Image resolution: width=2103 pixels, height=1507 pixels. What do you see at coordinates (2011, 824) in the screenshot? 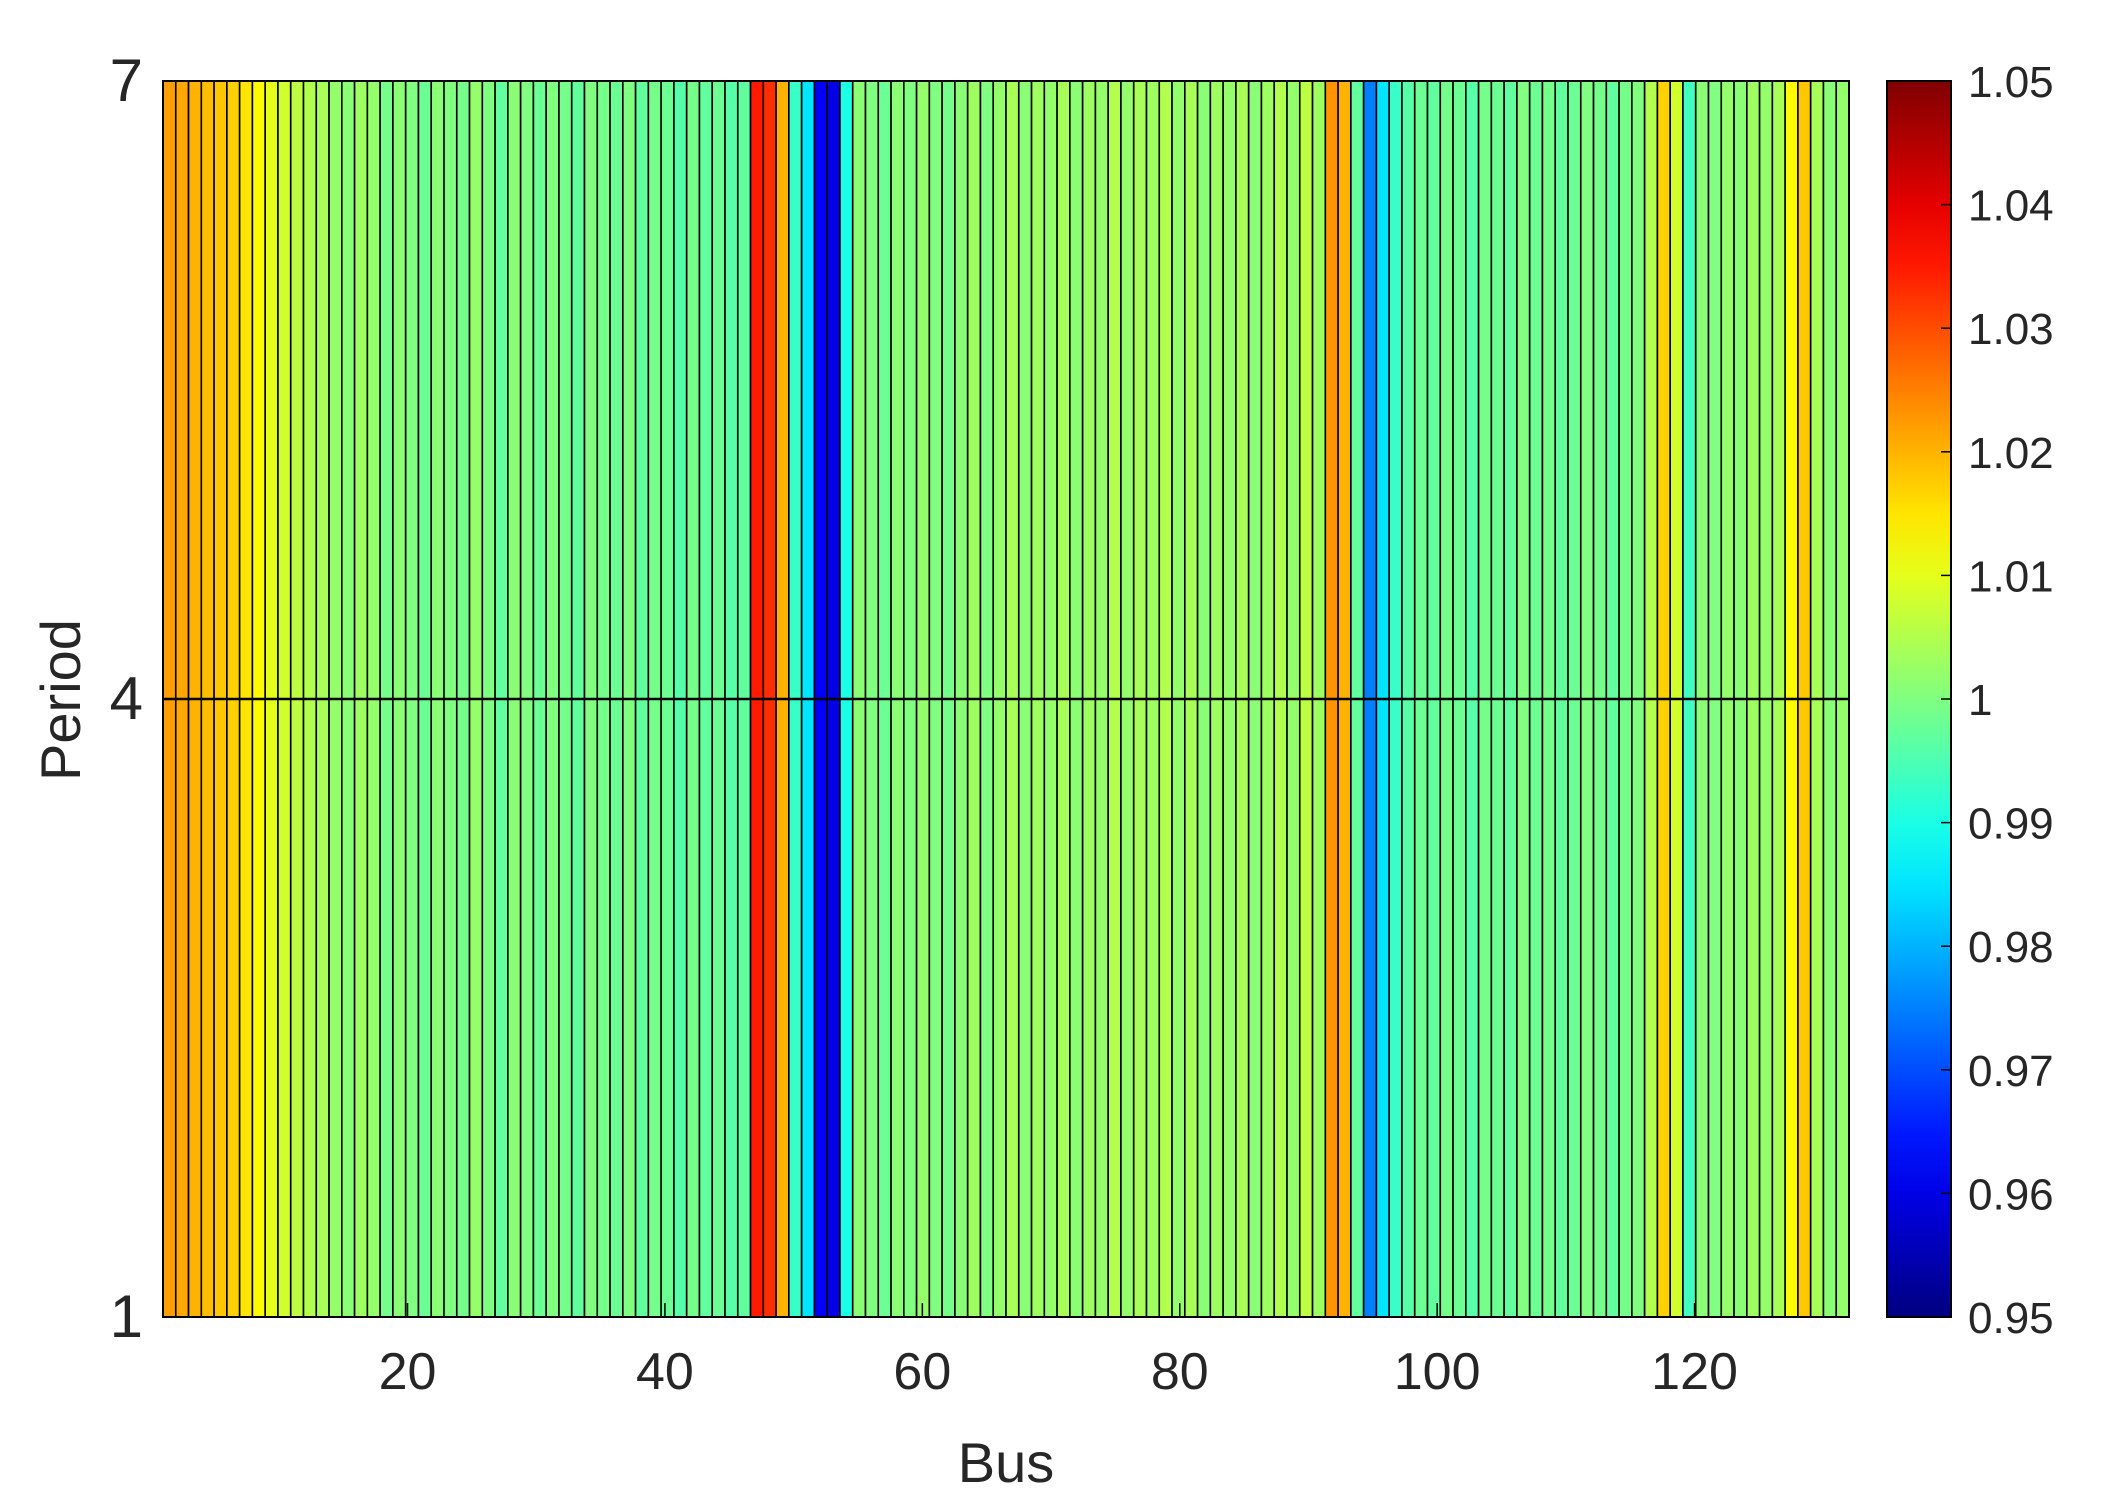
I see `colorbar-tick-label: 0.99` at bounding box center [2011, 824].